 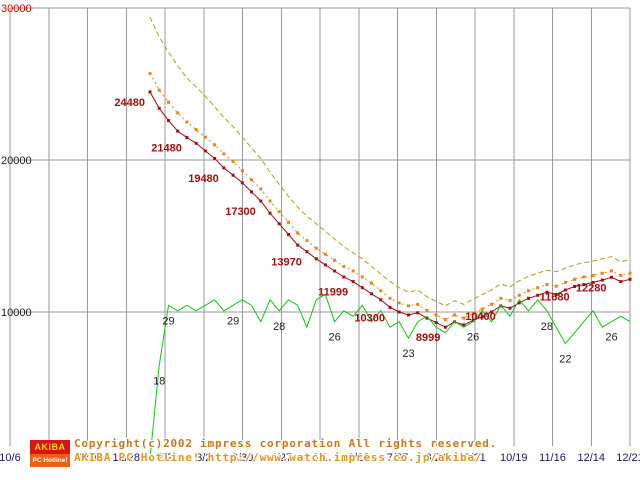 What do you see at coordinates (281, 458) in the screenshot?
I see `x-tick-label: 4/27` at bounding box center [281, 458].